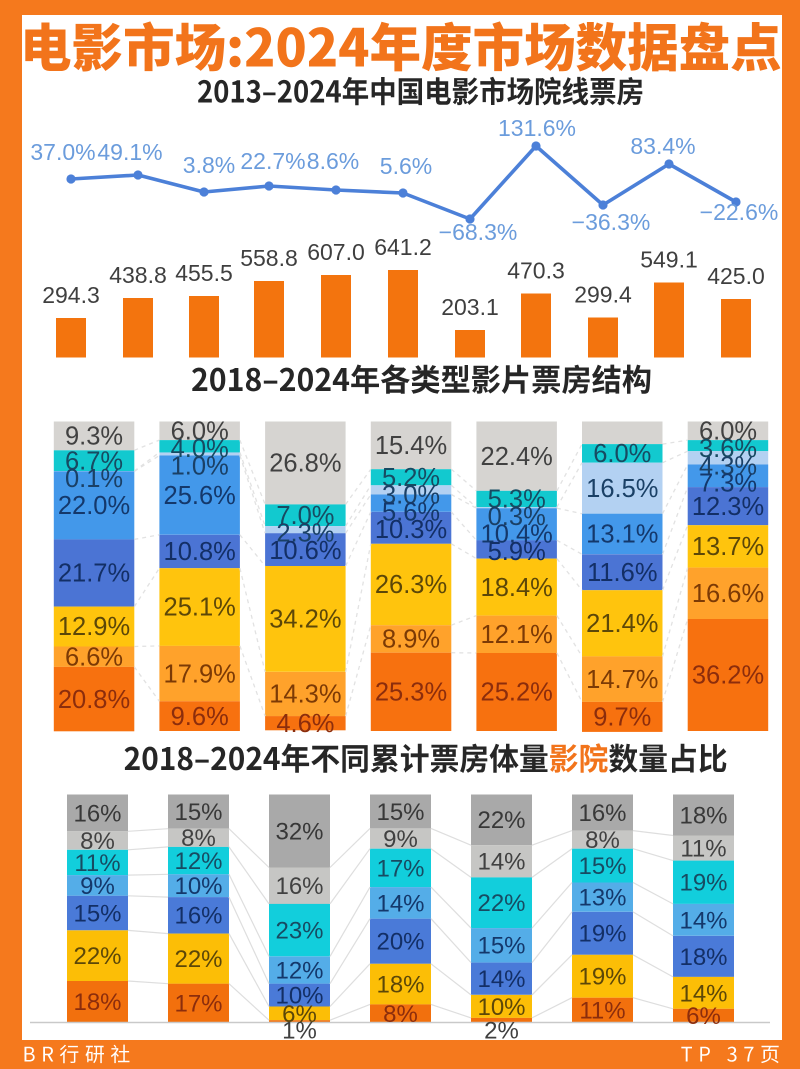 The height and width of the screenshot is (1069, 800). What do you see at coordinates (200, 717) in the screenshot?
I see `svg-text: 9.6%` at bounding box center [200, 717].